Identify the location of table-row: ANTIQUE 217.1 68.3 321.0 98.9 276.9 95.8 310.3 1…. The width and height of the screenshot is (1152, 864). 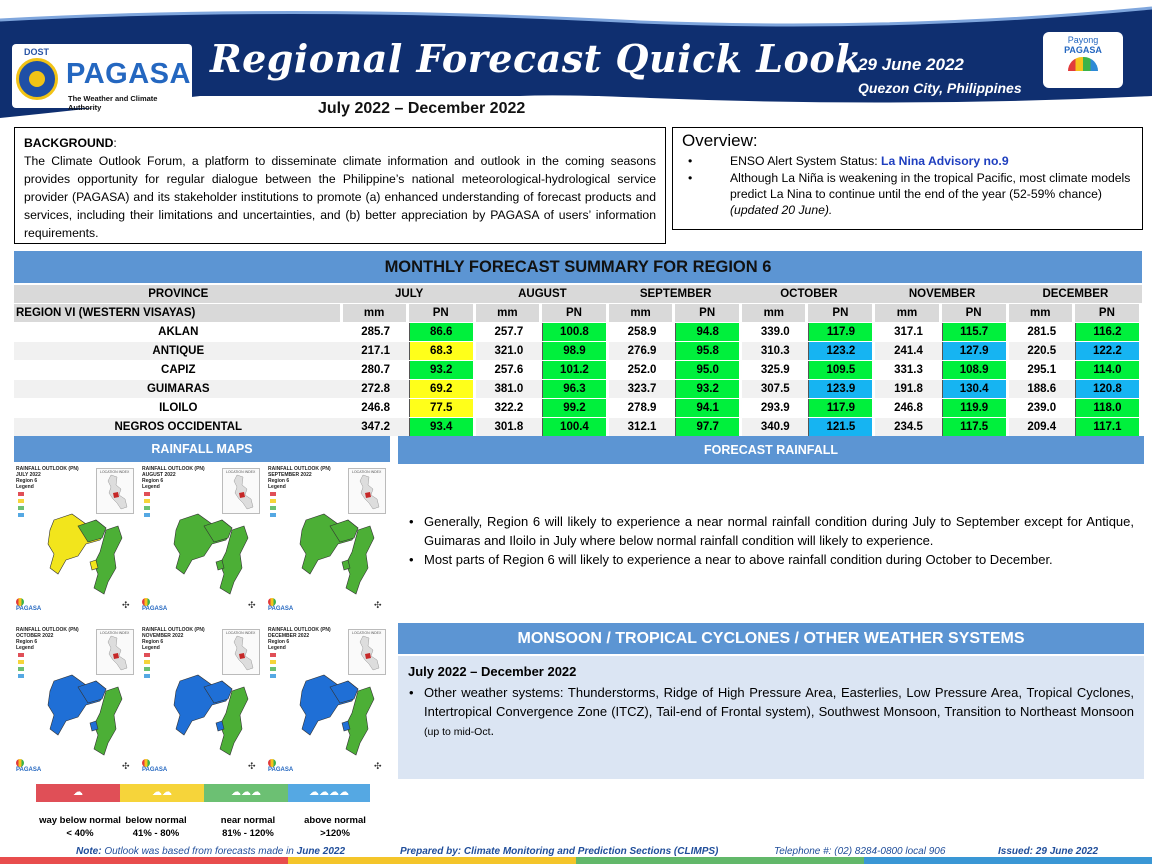
(578, 351).